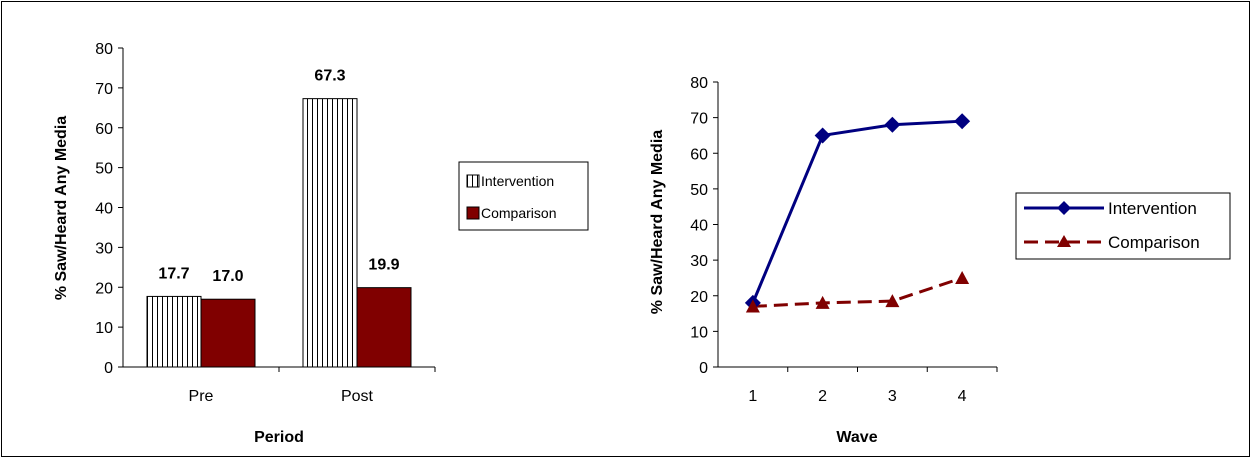 The height and width of the screenshot is (460, 1253). Describe the element at coordinates (699, 297) in the screenshot. I see `line-y-tick-label: 20` at that location.